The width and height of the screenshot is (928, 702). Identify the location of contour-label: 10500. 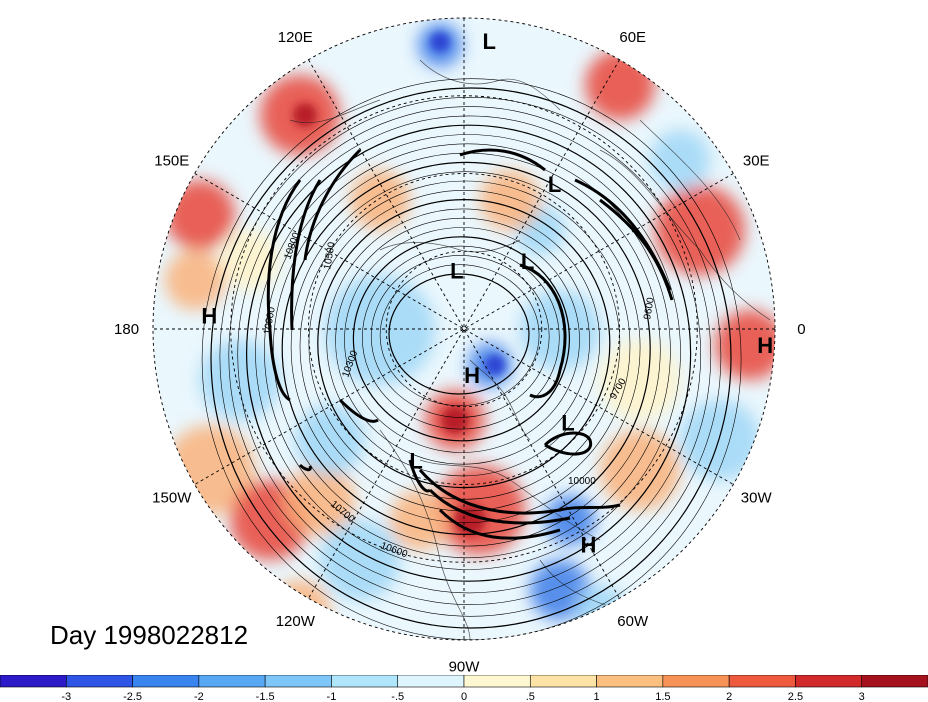
(330, 256).